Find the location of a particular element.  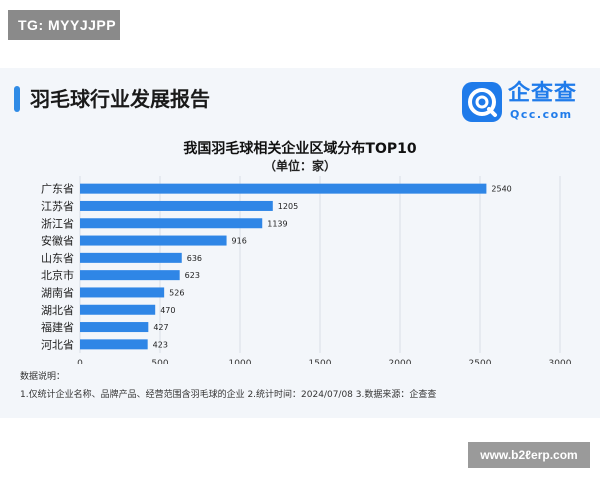

report-title: 羽毛球行业发展报告 is located at coordinates (120, 99).